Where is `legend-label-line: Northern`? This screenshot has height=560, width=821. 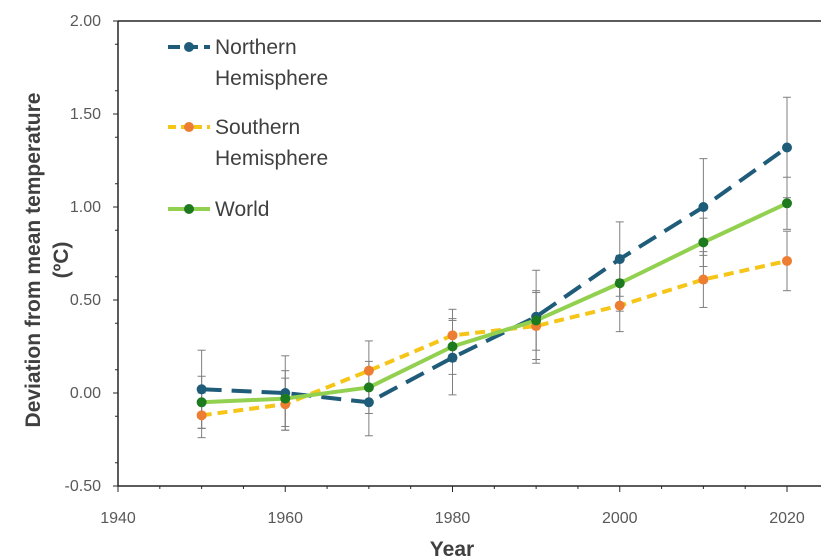
legend-label-line: Northern is located at coordinates (256, 47).